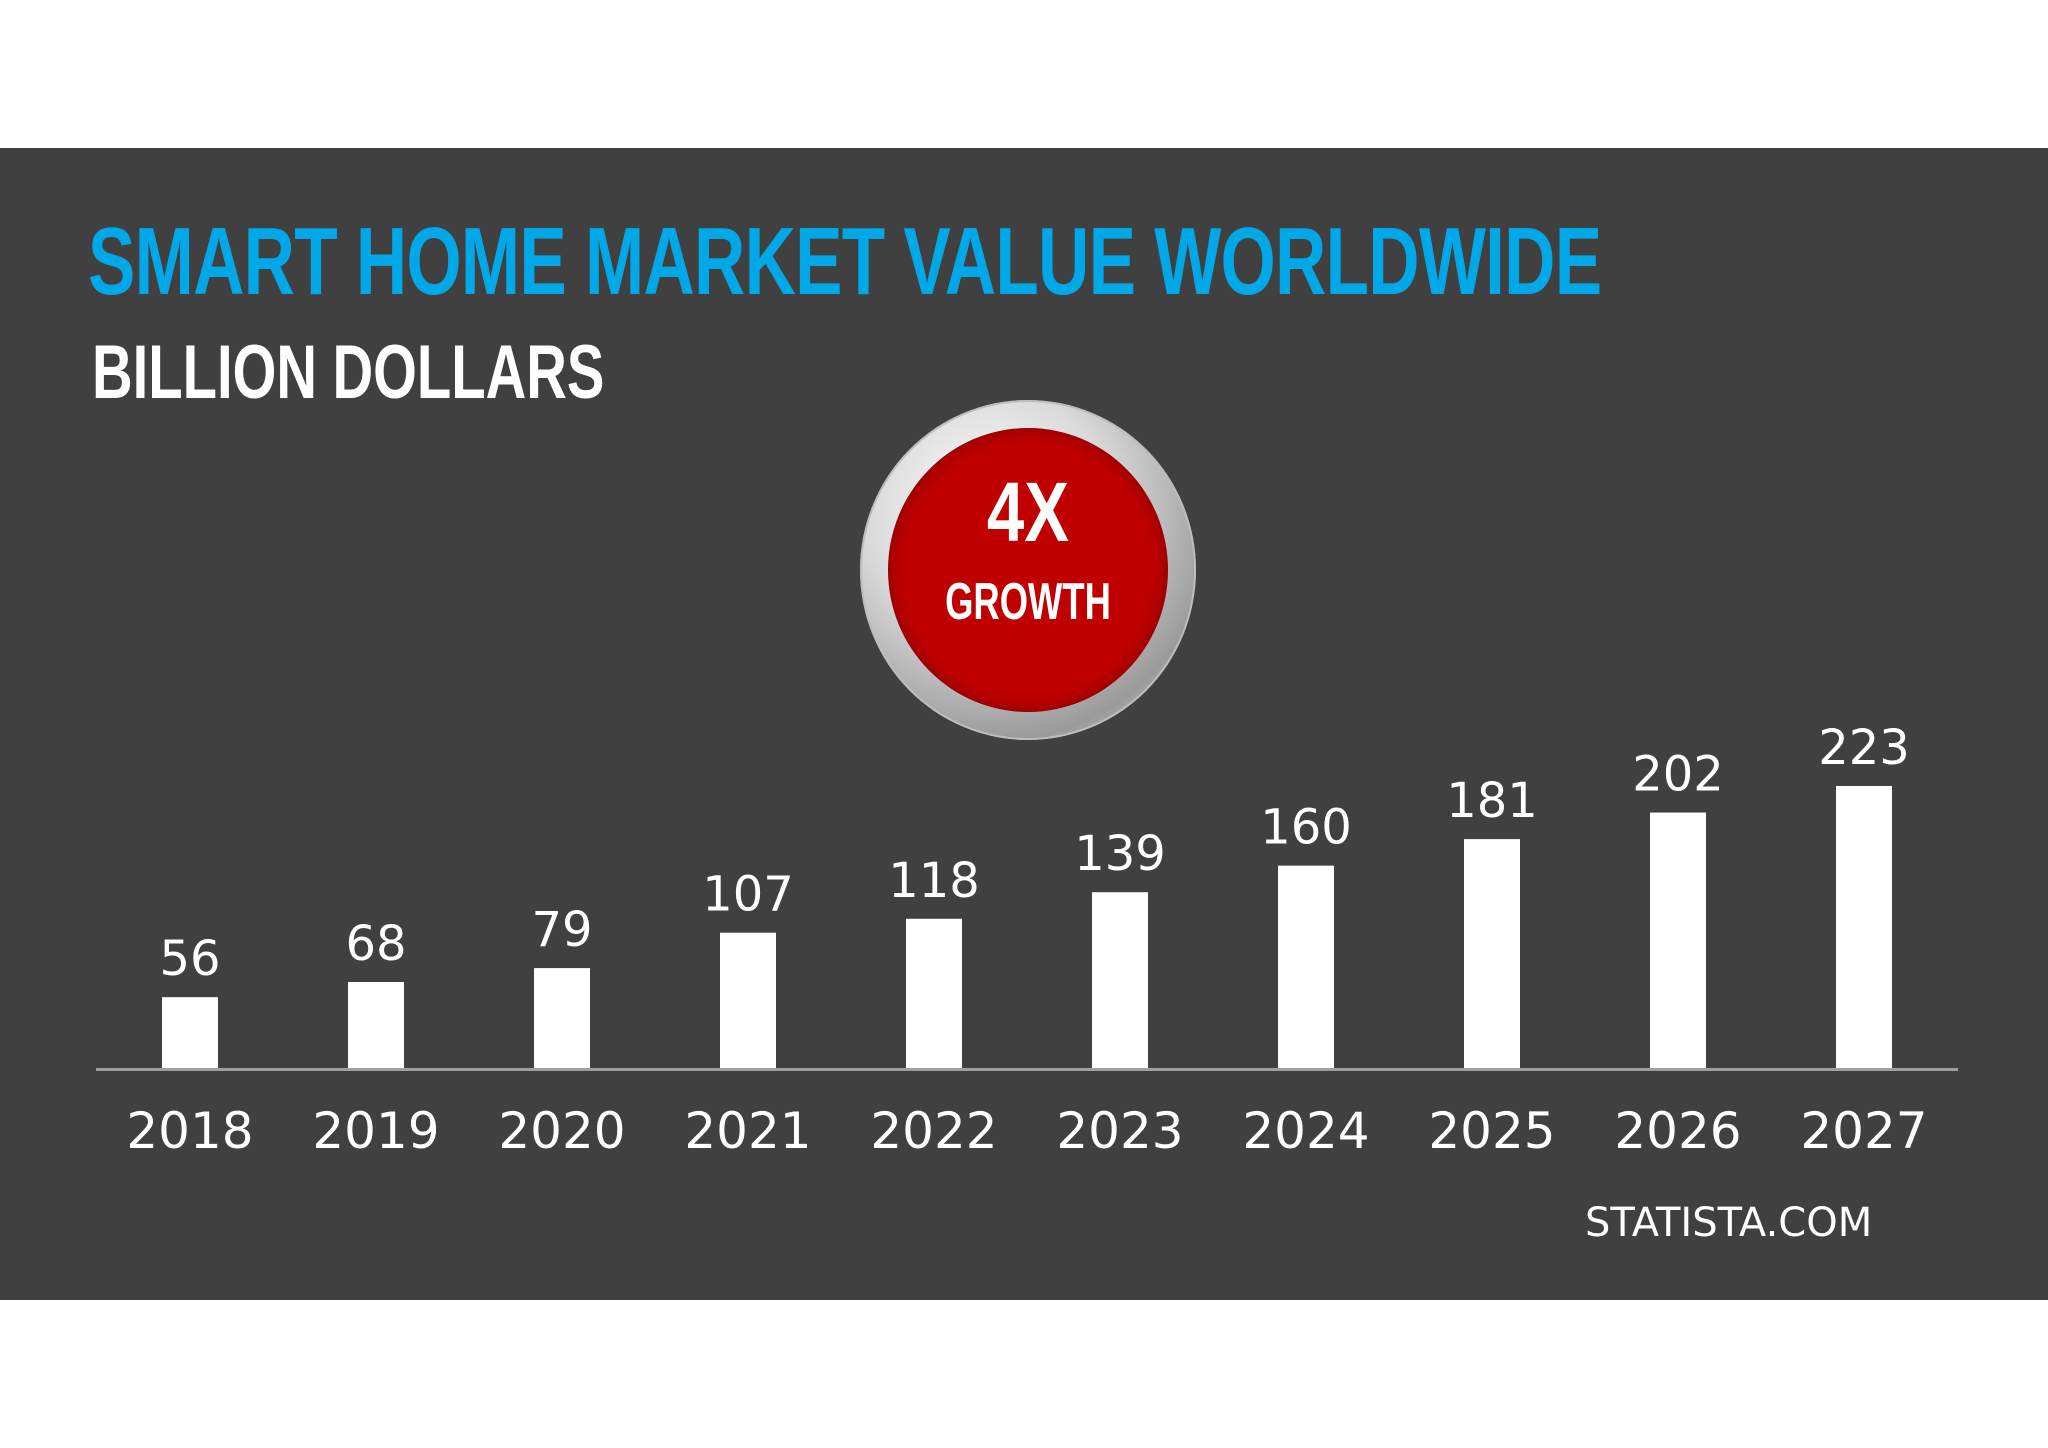 The height and width of the screenshot is (1448, 2048). I want to click on data-label-2024: 160, so click(1306, 828).